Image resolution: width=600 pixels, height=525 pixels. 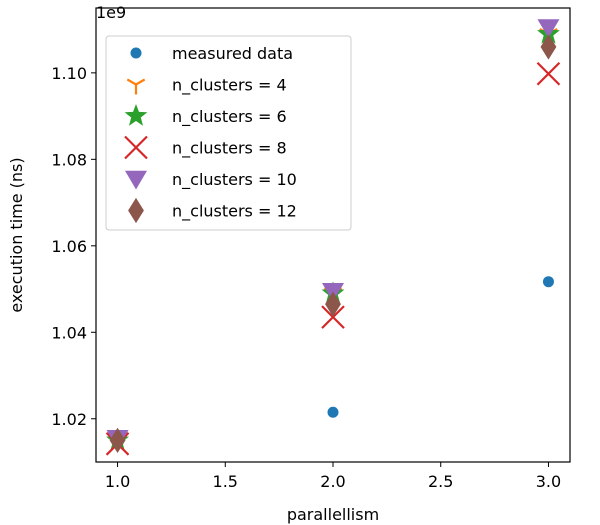 I want to click on x-tick-label-4: 3.0, so click(x=548, y=481).